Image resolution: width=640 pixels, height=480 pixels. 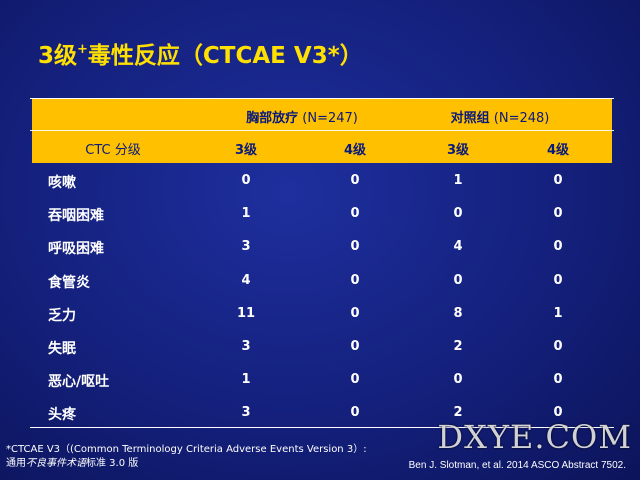 I want to click on slide-title: 3级+毒性反应（CTCAE V3*）, so click(x=200, y=53).